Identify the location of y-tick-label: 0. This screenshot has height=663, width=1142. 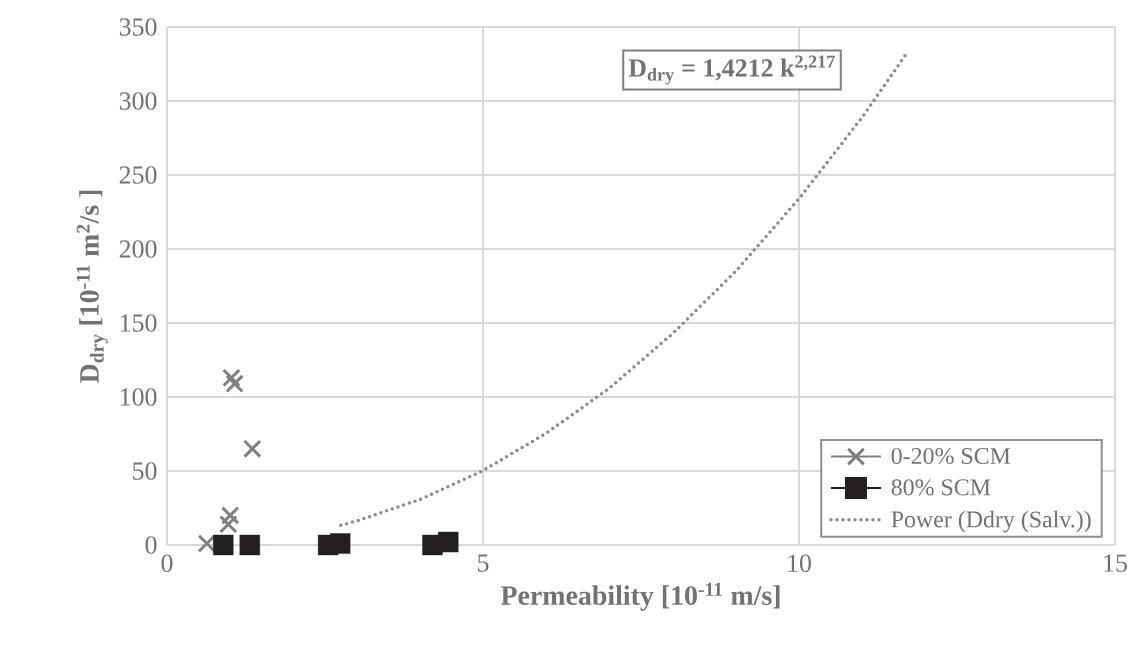
(151, 545).